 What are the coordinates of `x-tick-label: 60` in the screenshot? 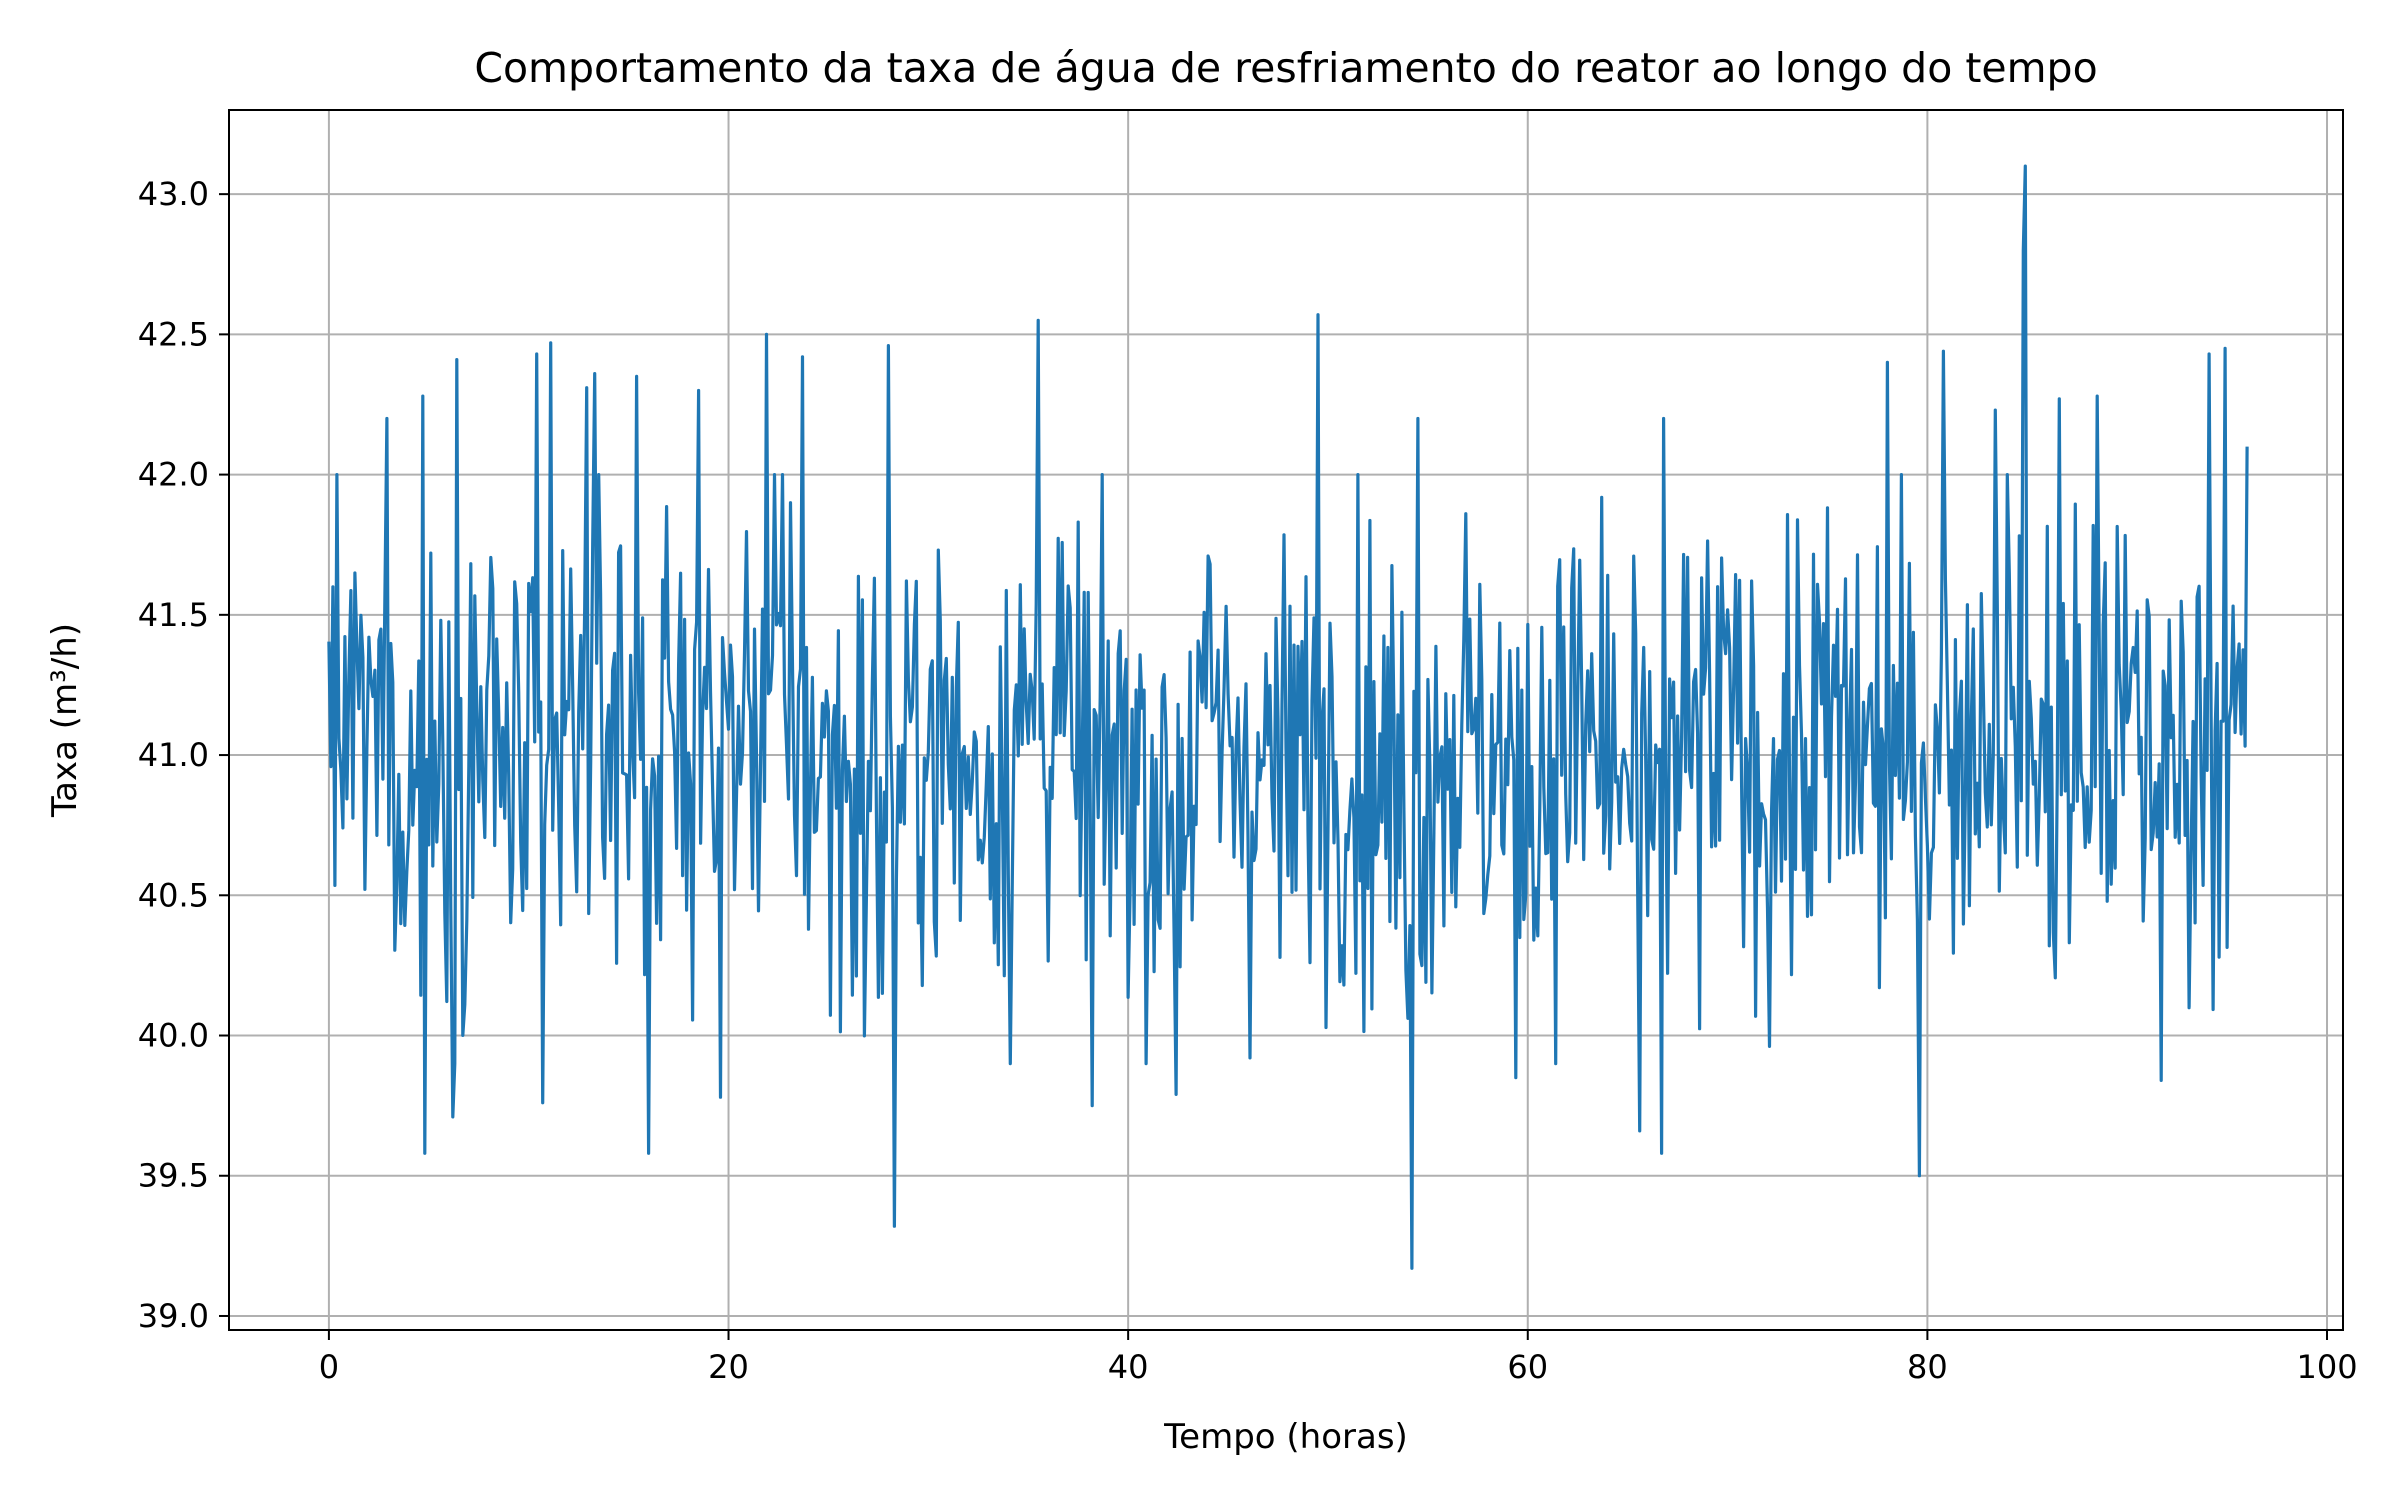 It's located at (1527, 1367).